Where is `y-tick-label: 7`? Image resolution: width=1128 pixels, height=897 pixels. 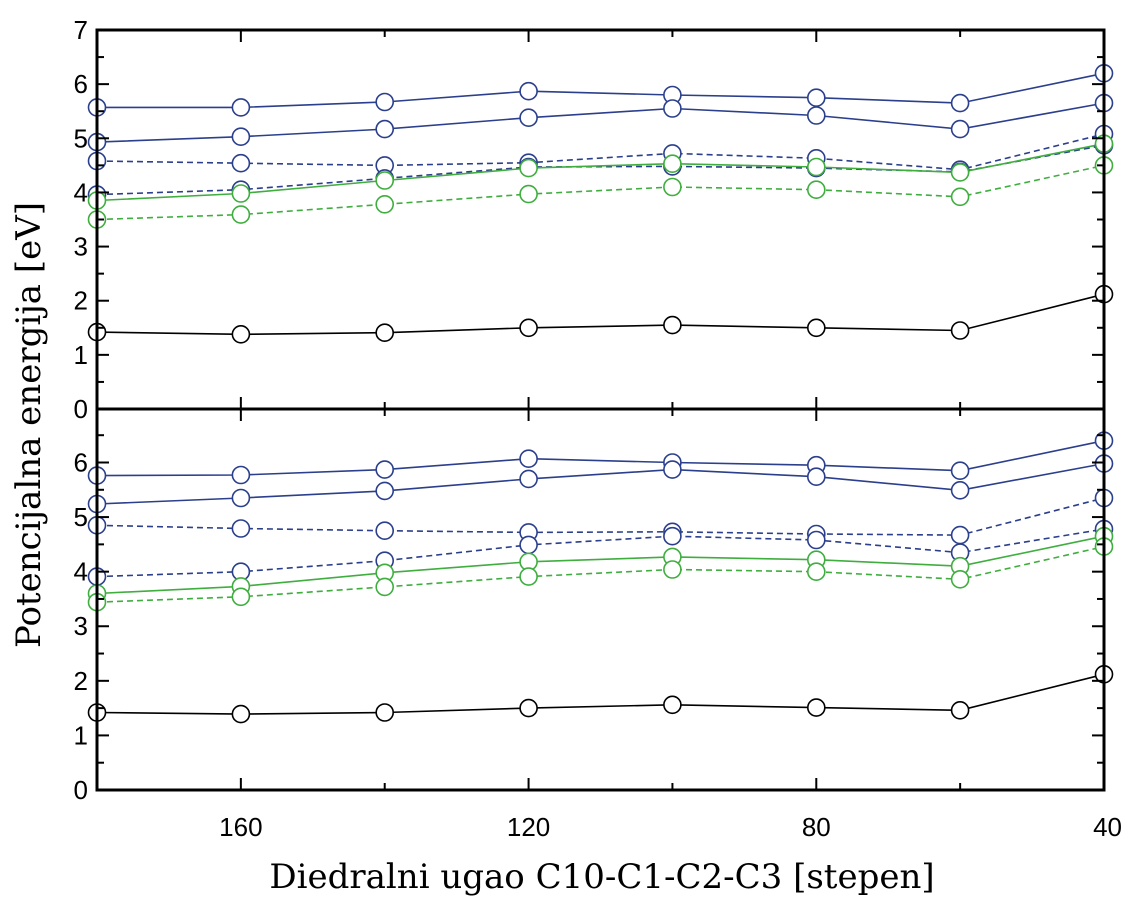 y-tick-label: 7 is located at coordinates (81, 30).